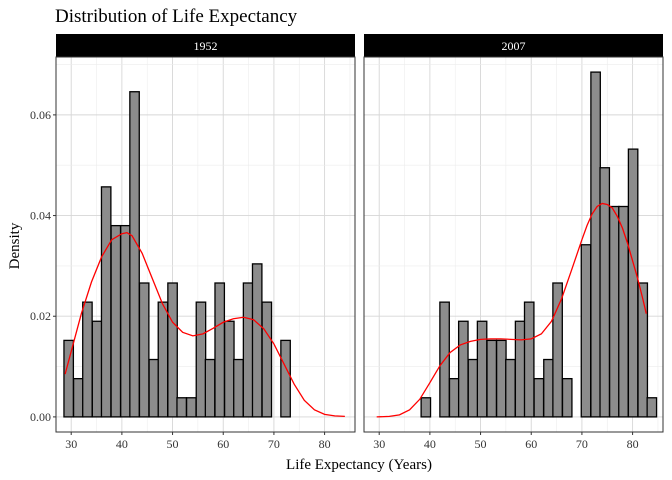  I want to click on facet-strip-label: 1952, so click(206, 46).